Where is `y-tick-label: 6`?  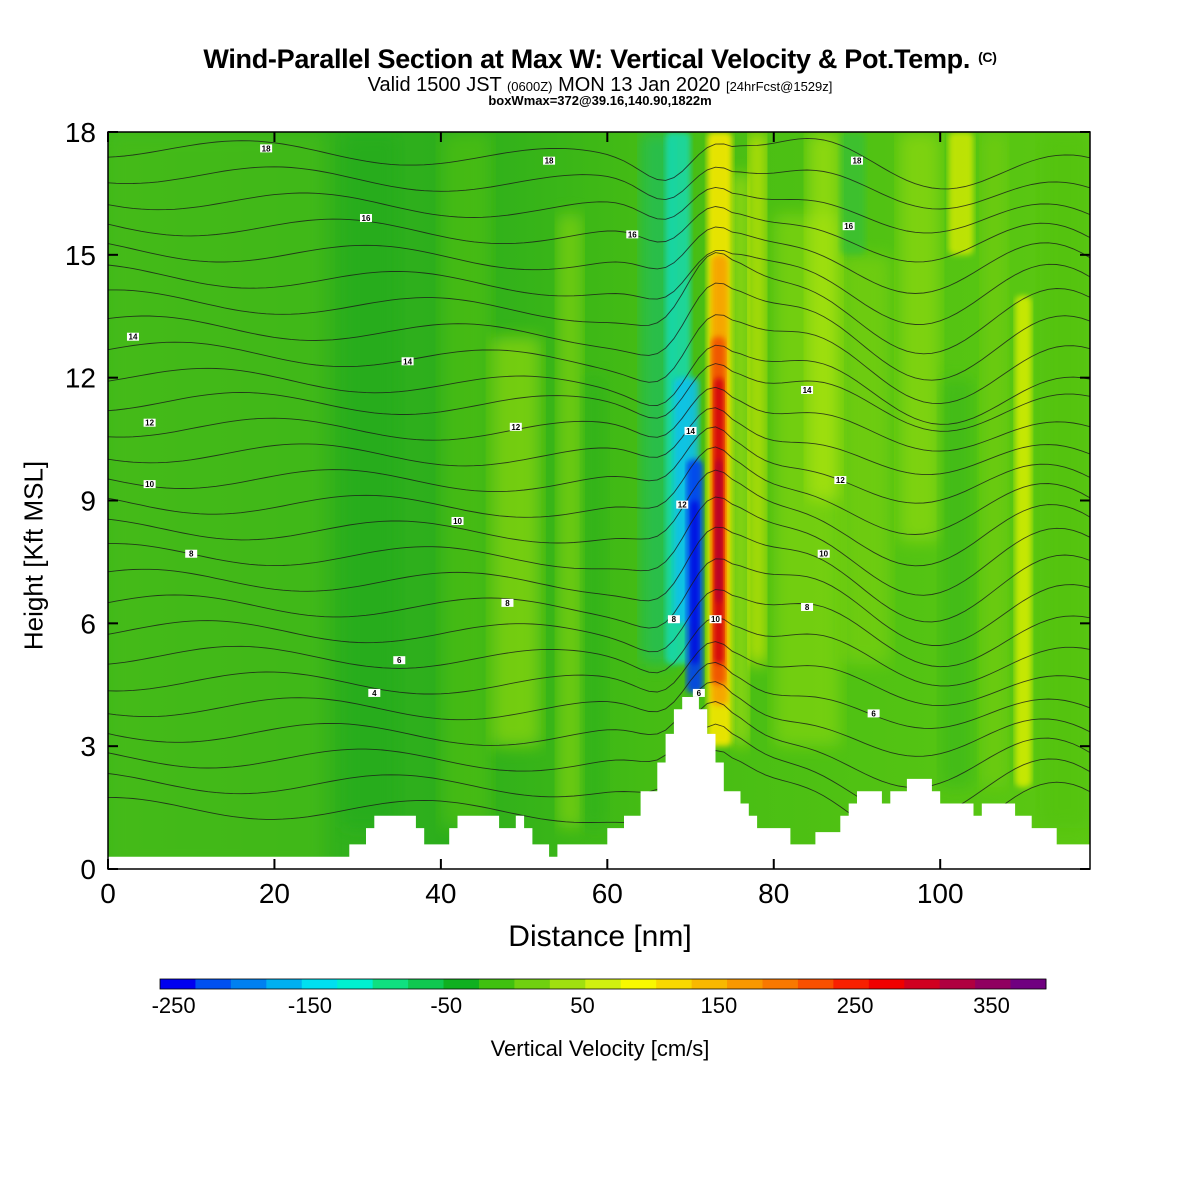 y-tick-label: 6 is located at coordinates (88, 623).